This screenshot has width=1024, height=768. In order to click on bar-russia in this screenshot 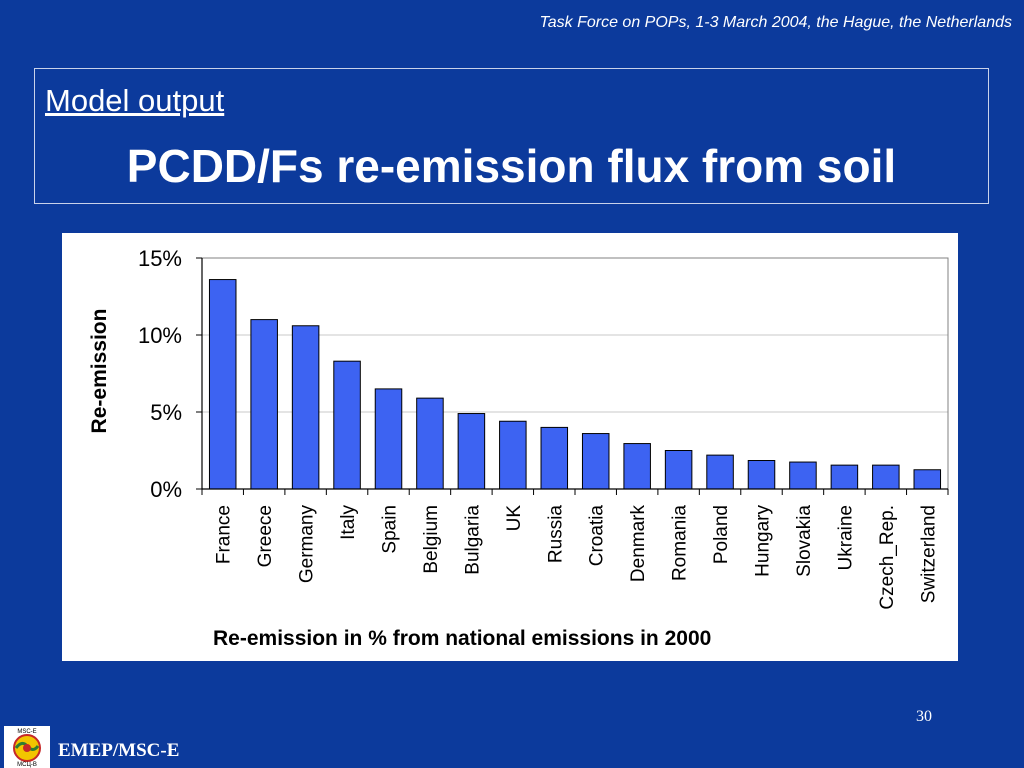, I will do `click(554, 458)`.